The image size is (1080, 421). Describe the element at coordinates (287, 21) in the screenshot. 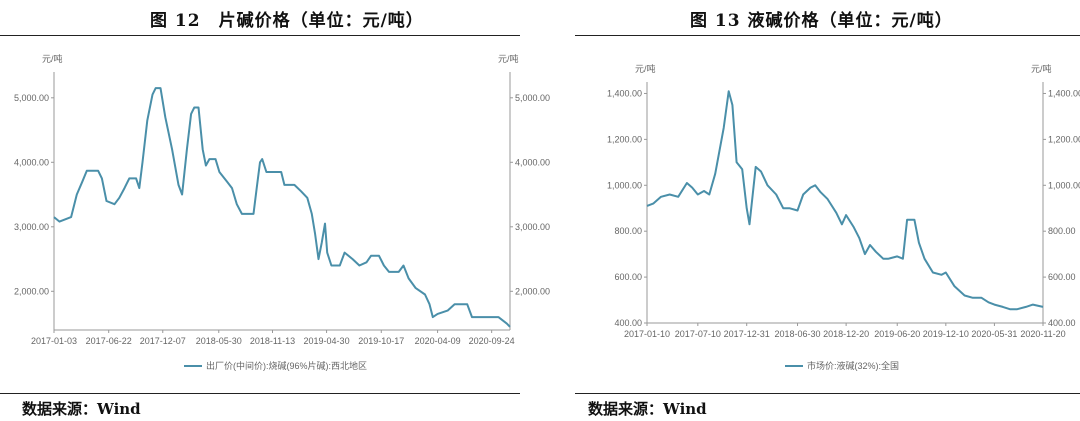

I see `figure-12-title: 图 12 片碱价格（单位：元/吨）` at that location.